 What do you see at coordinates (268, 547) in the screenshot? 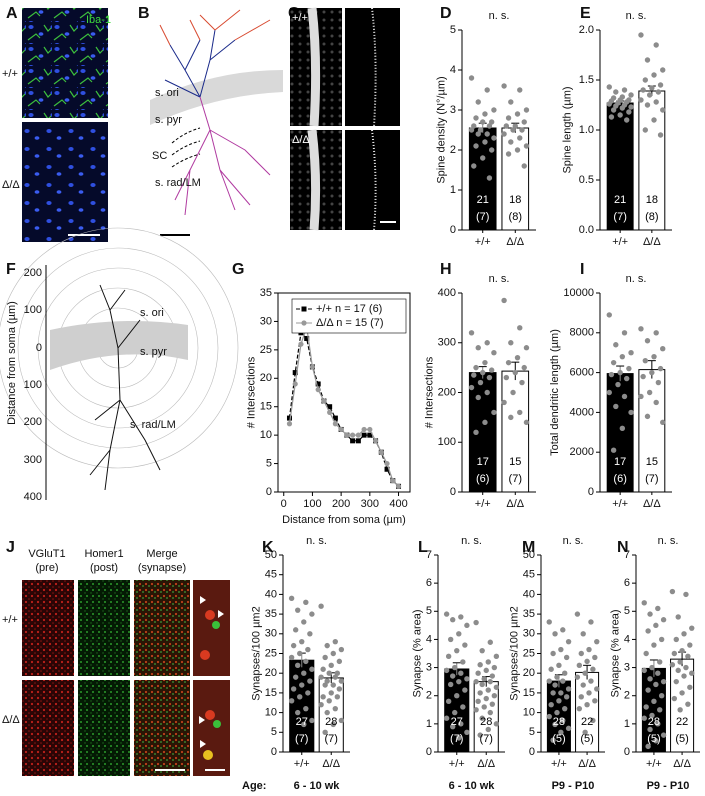
I see `panel-letter: K` at bounding box center [268, 547].